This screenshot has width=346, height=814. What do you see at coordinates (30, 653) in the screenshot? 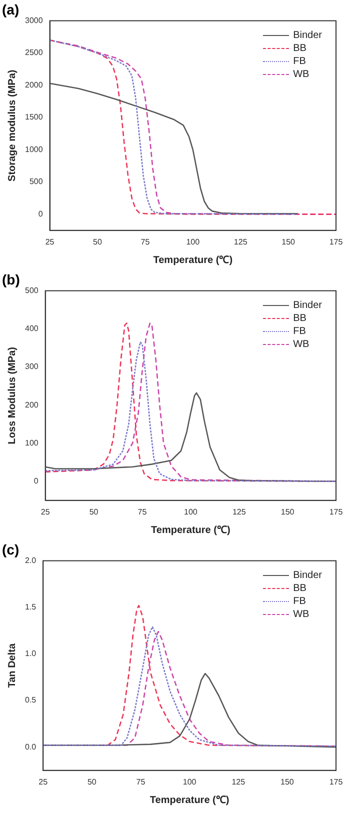
I see `y-tick-label: 1.0` at bounding box center [30, 653].